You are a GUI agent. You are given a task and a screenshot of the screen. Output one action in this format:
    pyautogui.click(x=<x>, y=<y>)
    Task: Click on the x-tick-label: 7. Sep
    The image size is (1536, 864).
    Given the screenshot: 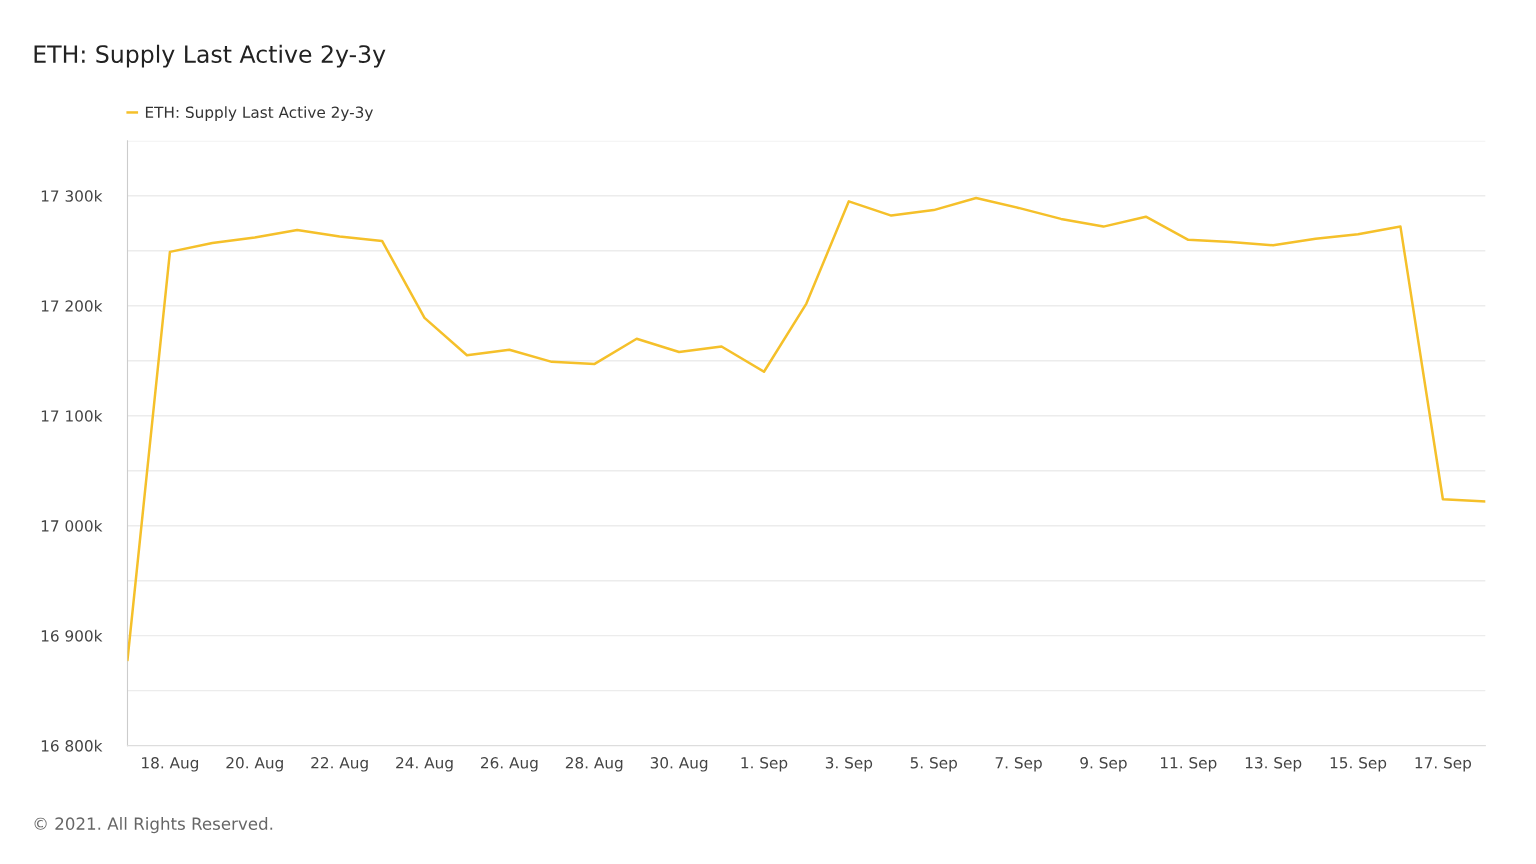 What is the action you would take?
    pyautogui.click(x=1018, y=764)
    